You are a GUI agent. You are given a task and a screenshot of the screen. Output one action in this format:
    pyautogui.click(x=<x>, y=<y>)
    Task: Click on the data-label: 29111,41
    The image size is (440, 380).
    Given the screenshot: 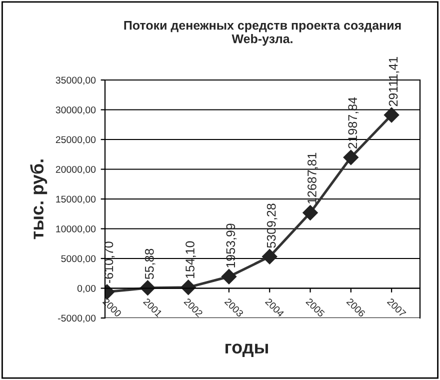 What is the action you would take?
    pyautogui.click(x=394, y=81)
    